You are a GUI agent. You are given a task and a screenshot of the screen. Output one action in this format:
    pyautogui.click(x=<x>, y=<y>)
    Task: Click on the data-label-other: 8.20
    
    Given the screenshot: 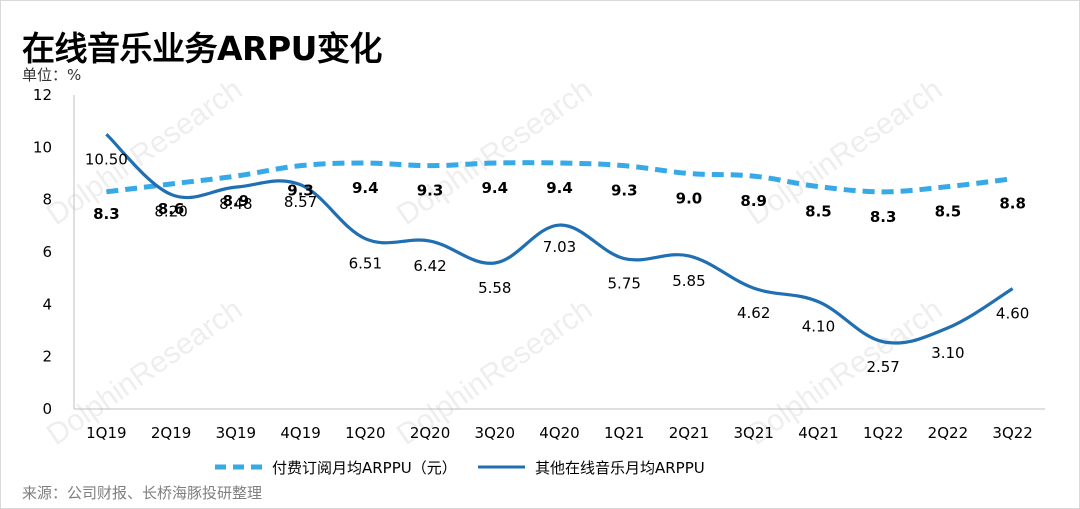 What is the action you would take?
    pyautogui.click(x=170, y=211)
    